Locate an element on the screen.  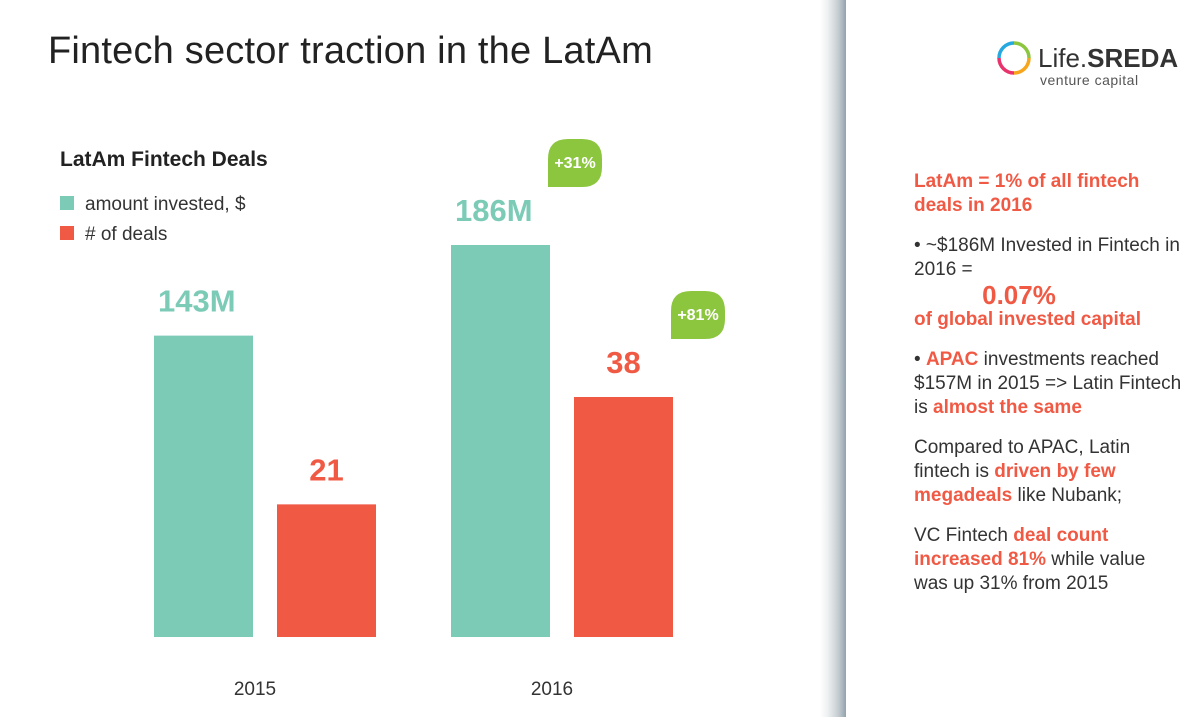
logo-name-light: Life. is located at coordinates (1063, 58).